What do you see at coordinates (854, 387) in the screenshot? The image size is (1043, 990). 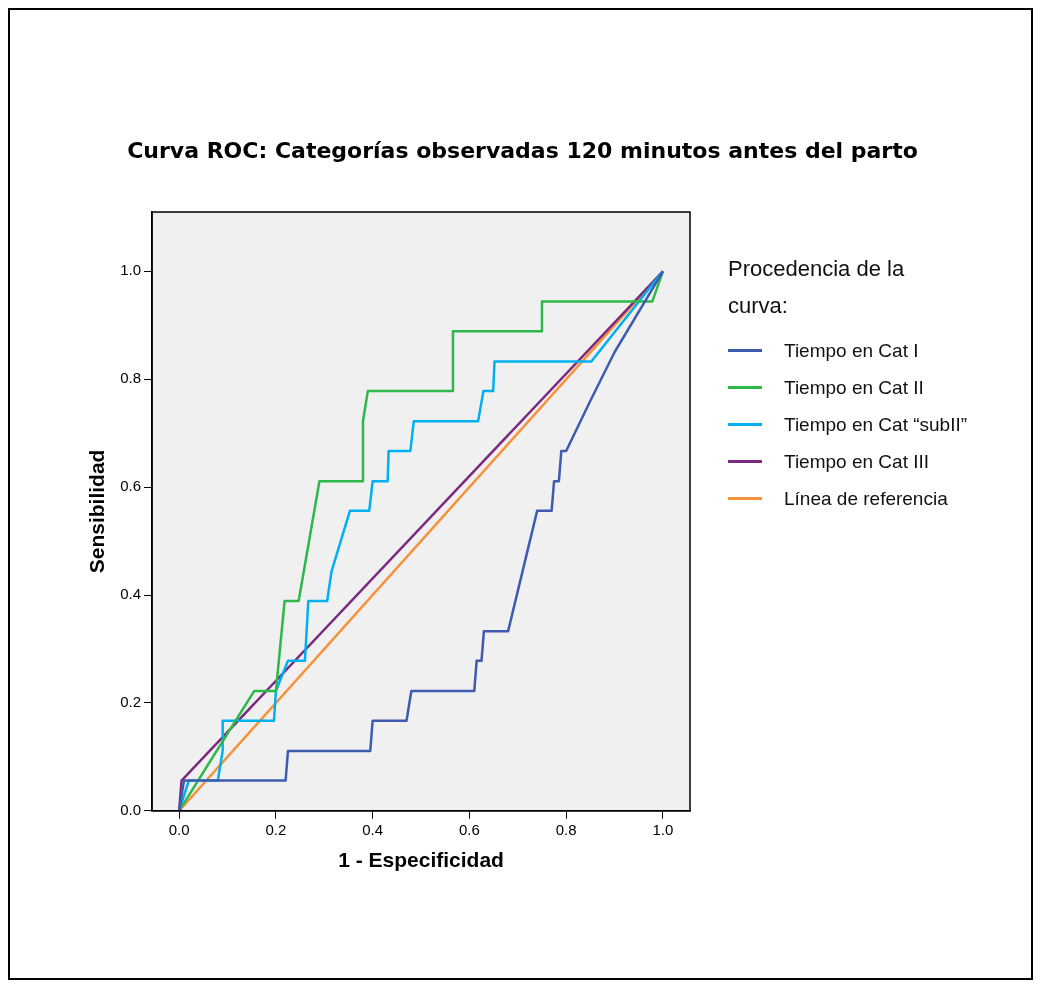 I see `legend-label: Tiempo en Cat II` at bounding box center [854, 387].